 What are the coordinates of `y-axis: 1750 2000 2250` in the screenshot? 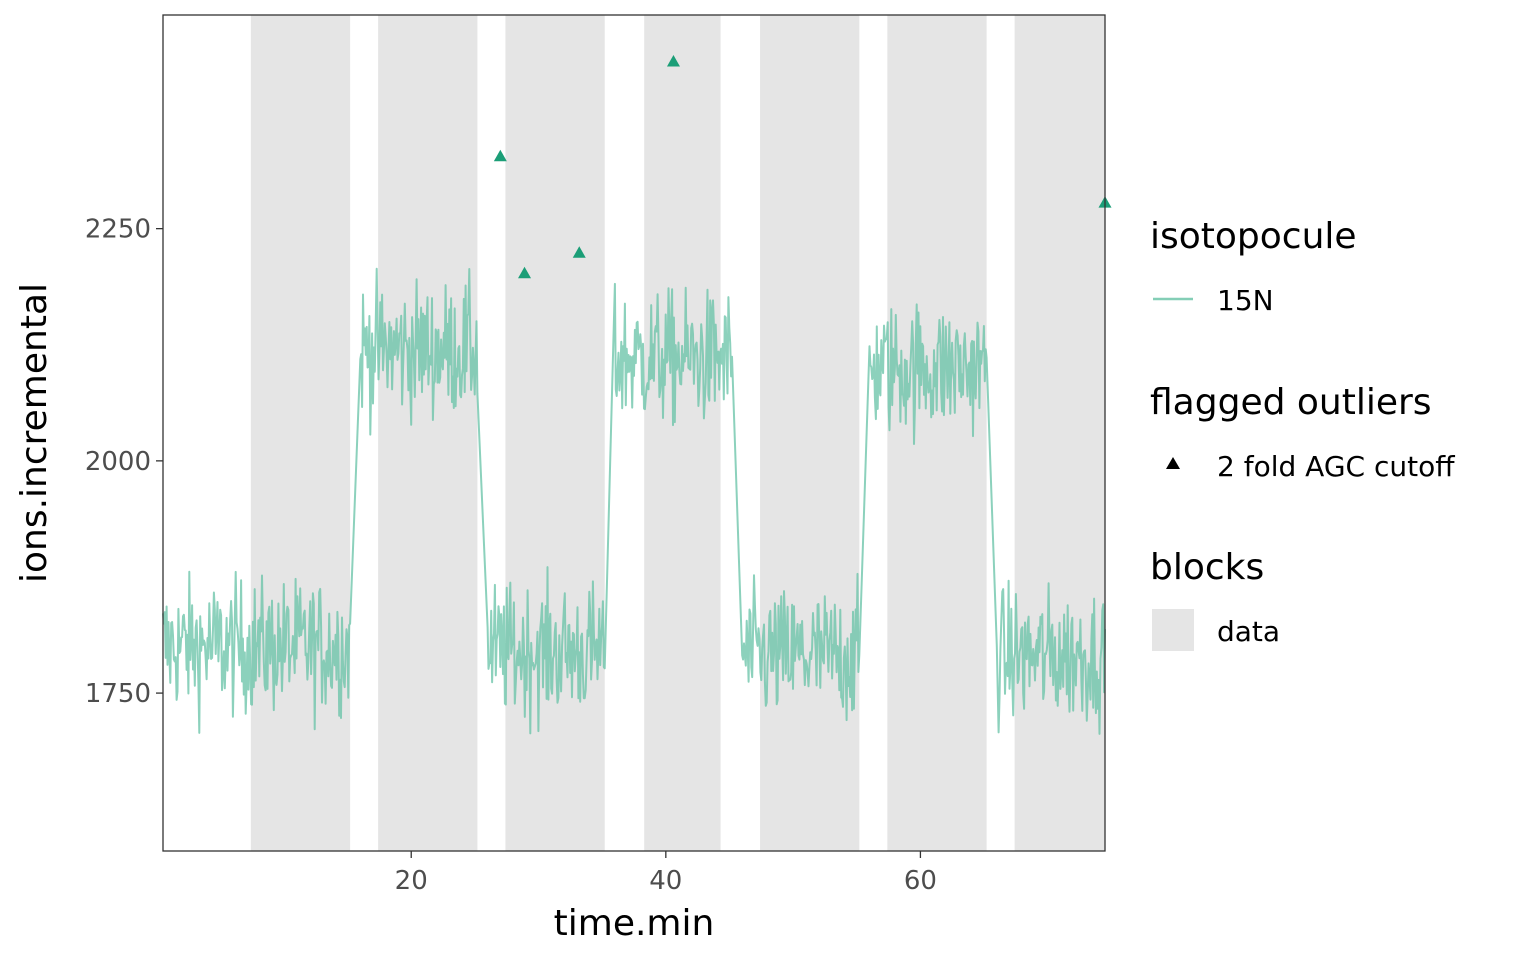 It's located at (124, 462).